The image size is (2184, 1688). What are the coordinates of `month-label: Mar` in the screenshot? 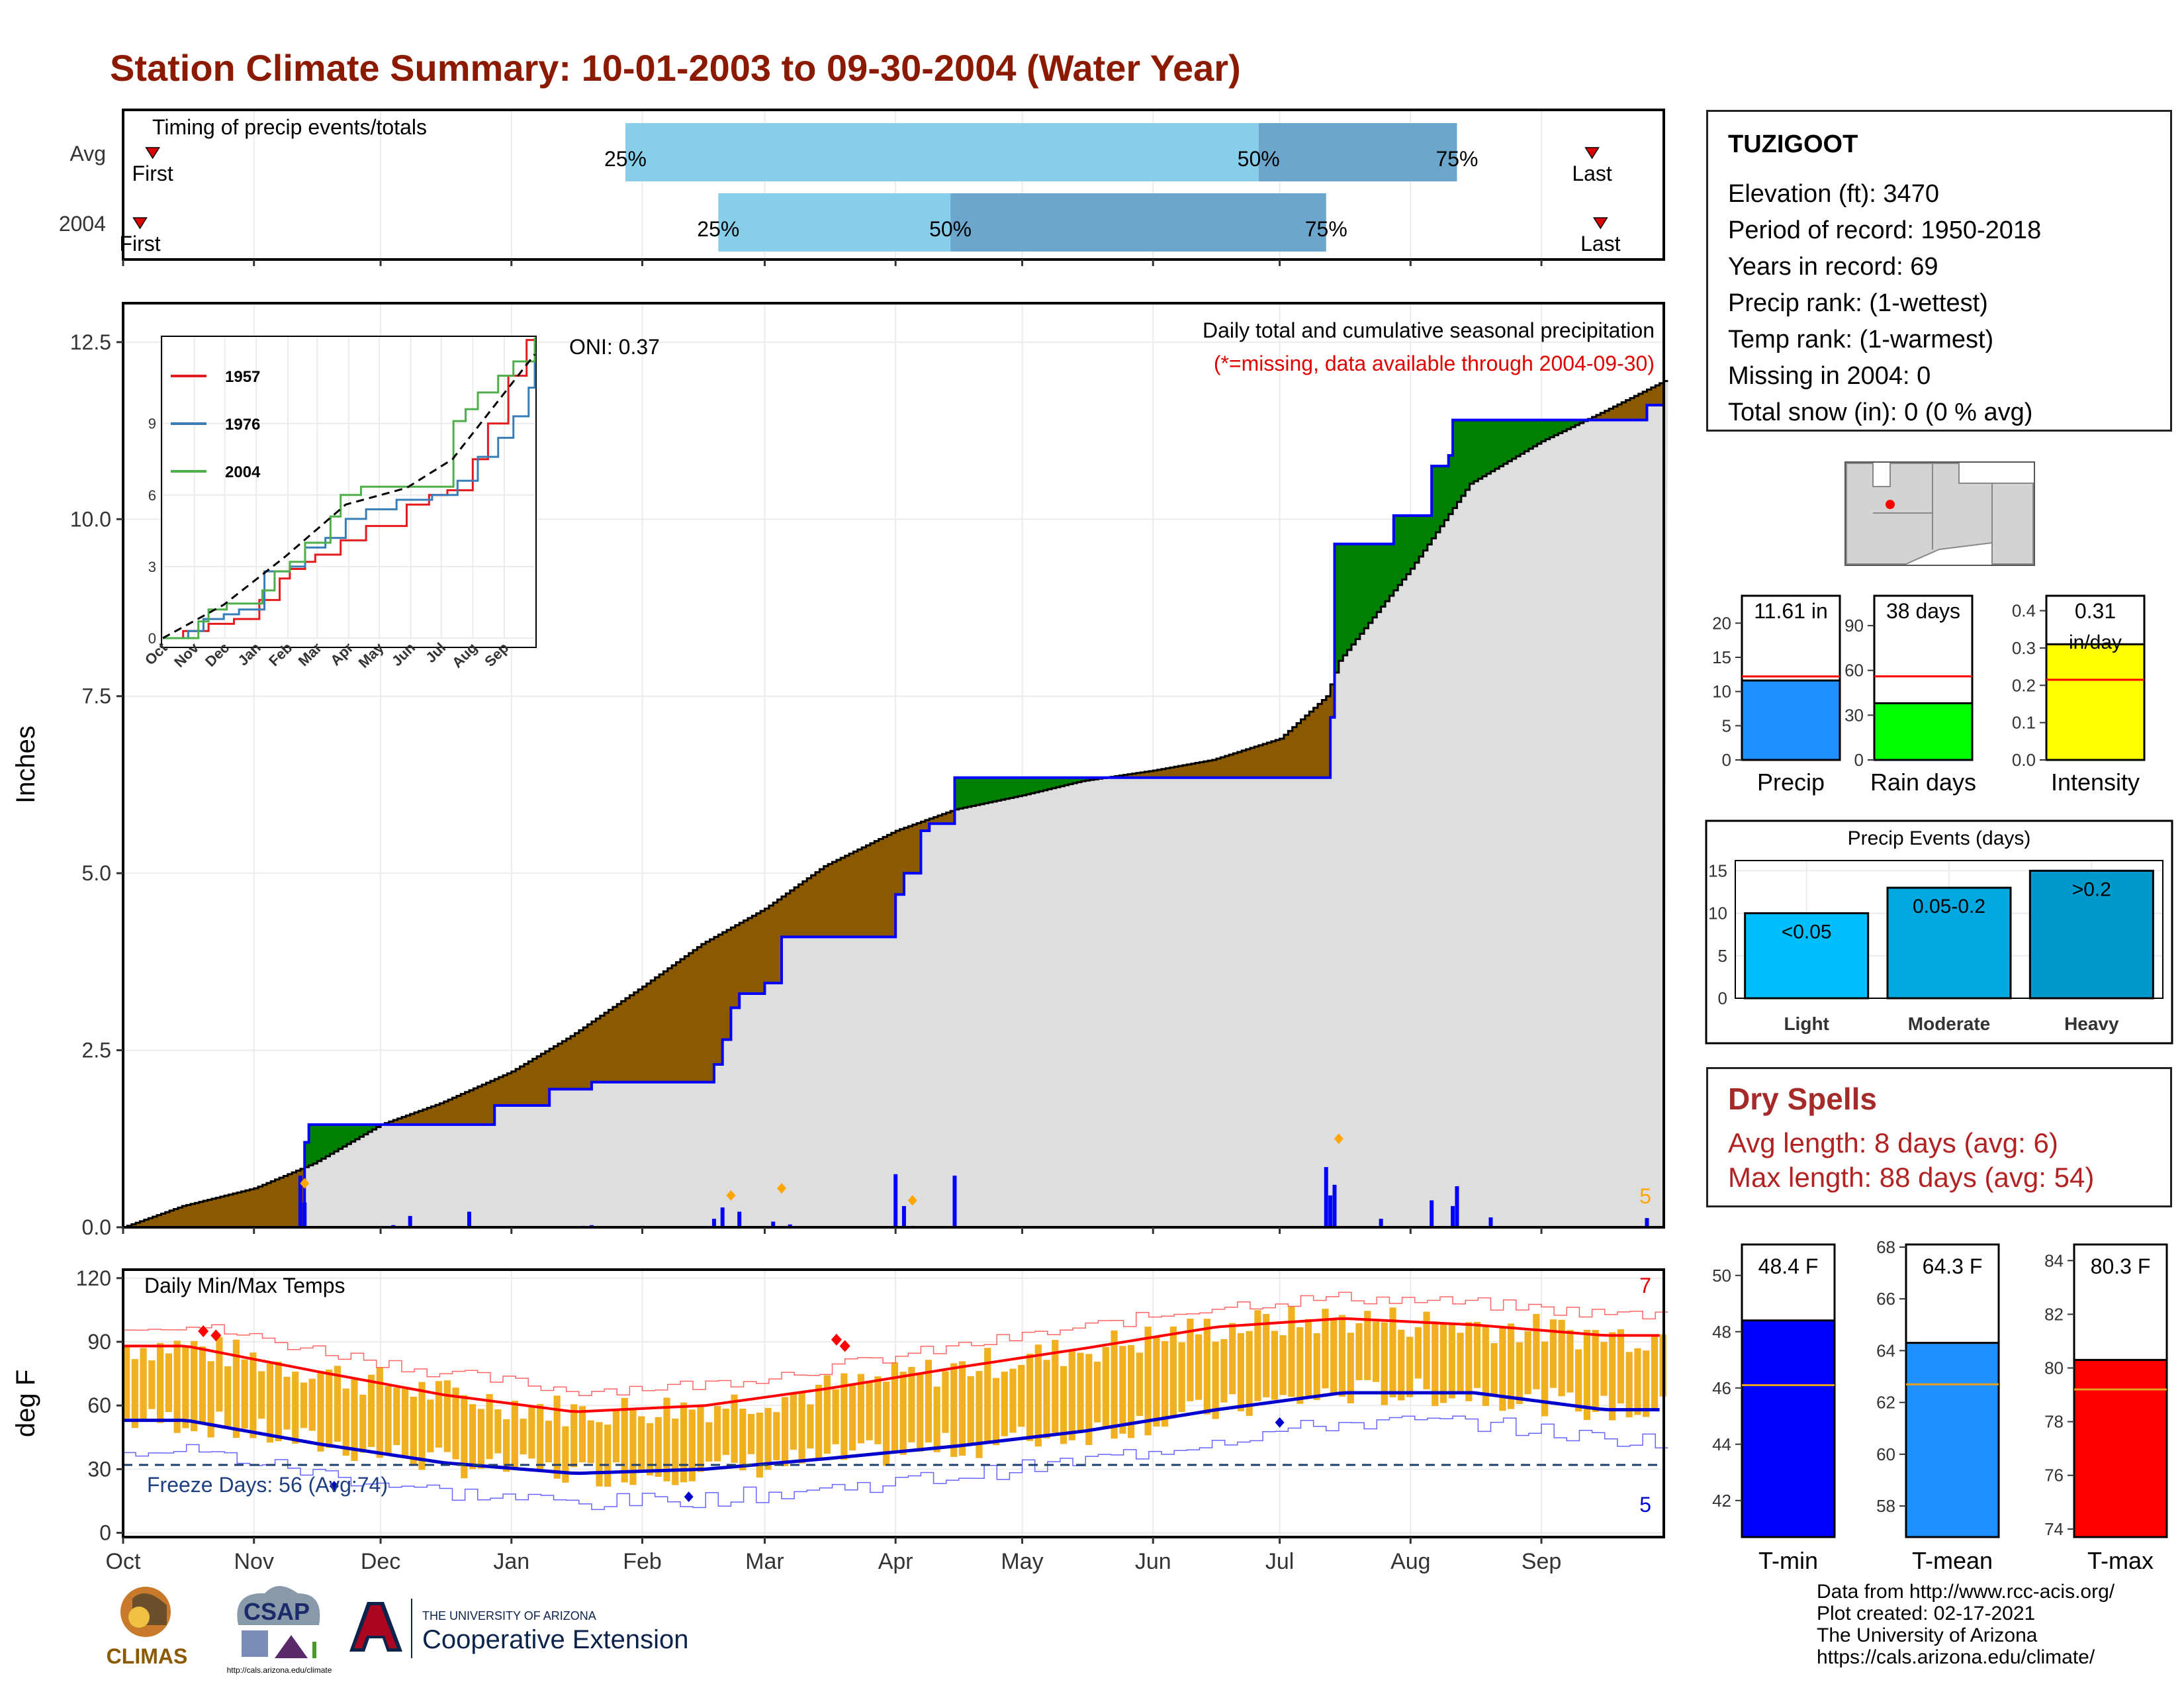 It's located at (765, 1561).